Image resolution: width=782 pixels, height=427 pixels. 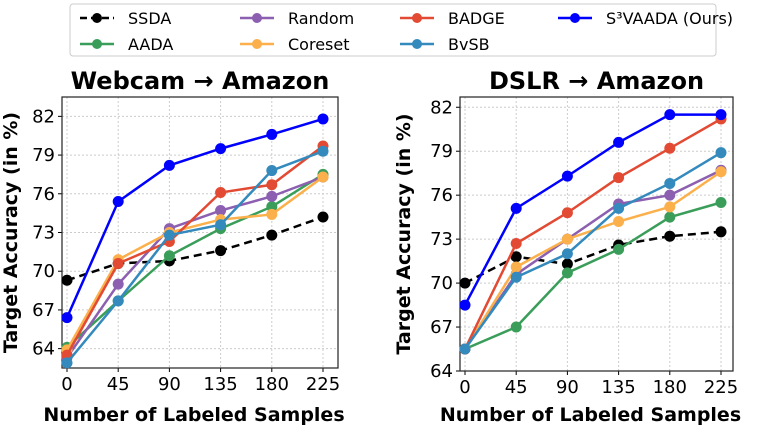 I want to click on x-tick-label: 225, so click(x=323, y=384).